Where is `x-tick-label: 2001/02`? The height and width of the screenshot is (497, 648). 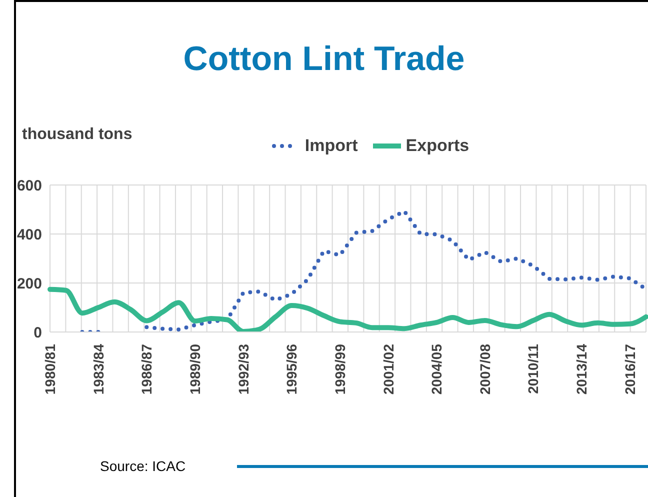
x-tick-label: 2001/02 is located at coordinates (388, 369).